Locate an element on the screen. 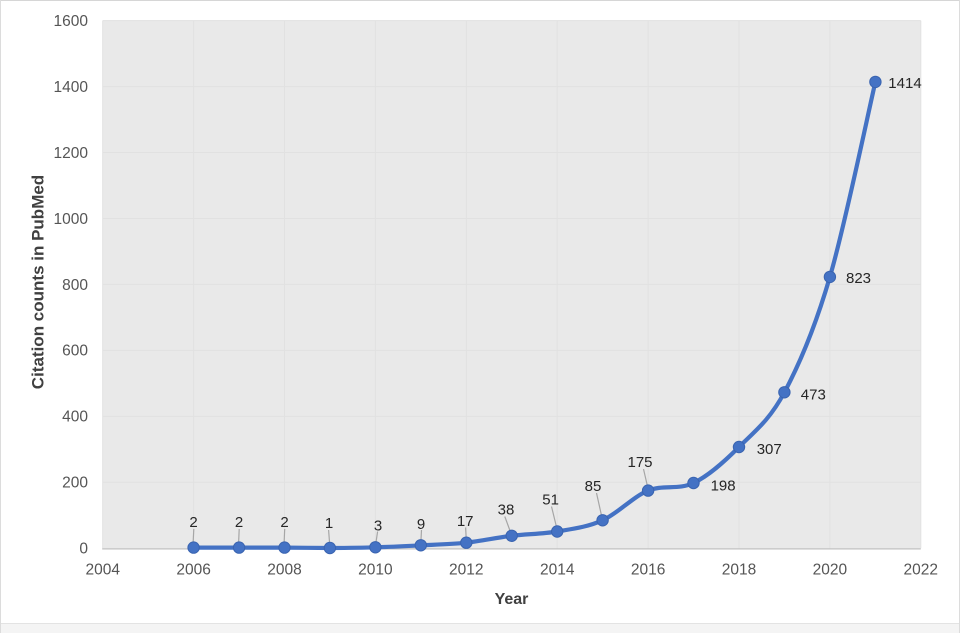  svg-text: 1 is located at coordinates (329, 523).